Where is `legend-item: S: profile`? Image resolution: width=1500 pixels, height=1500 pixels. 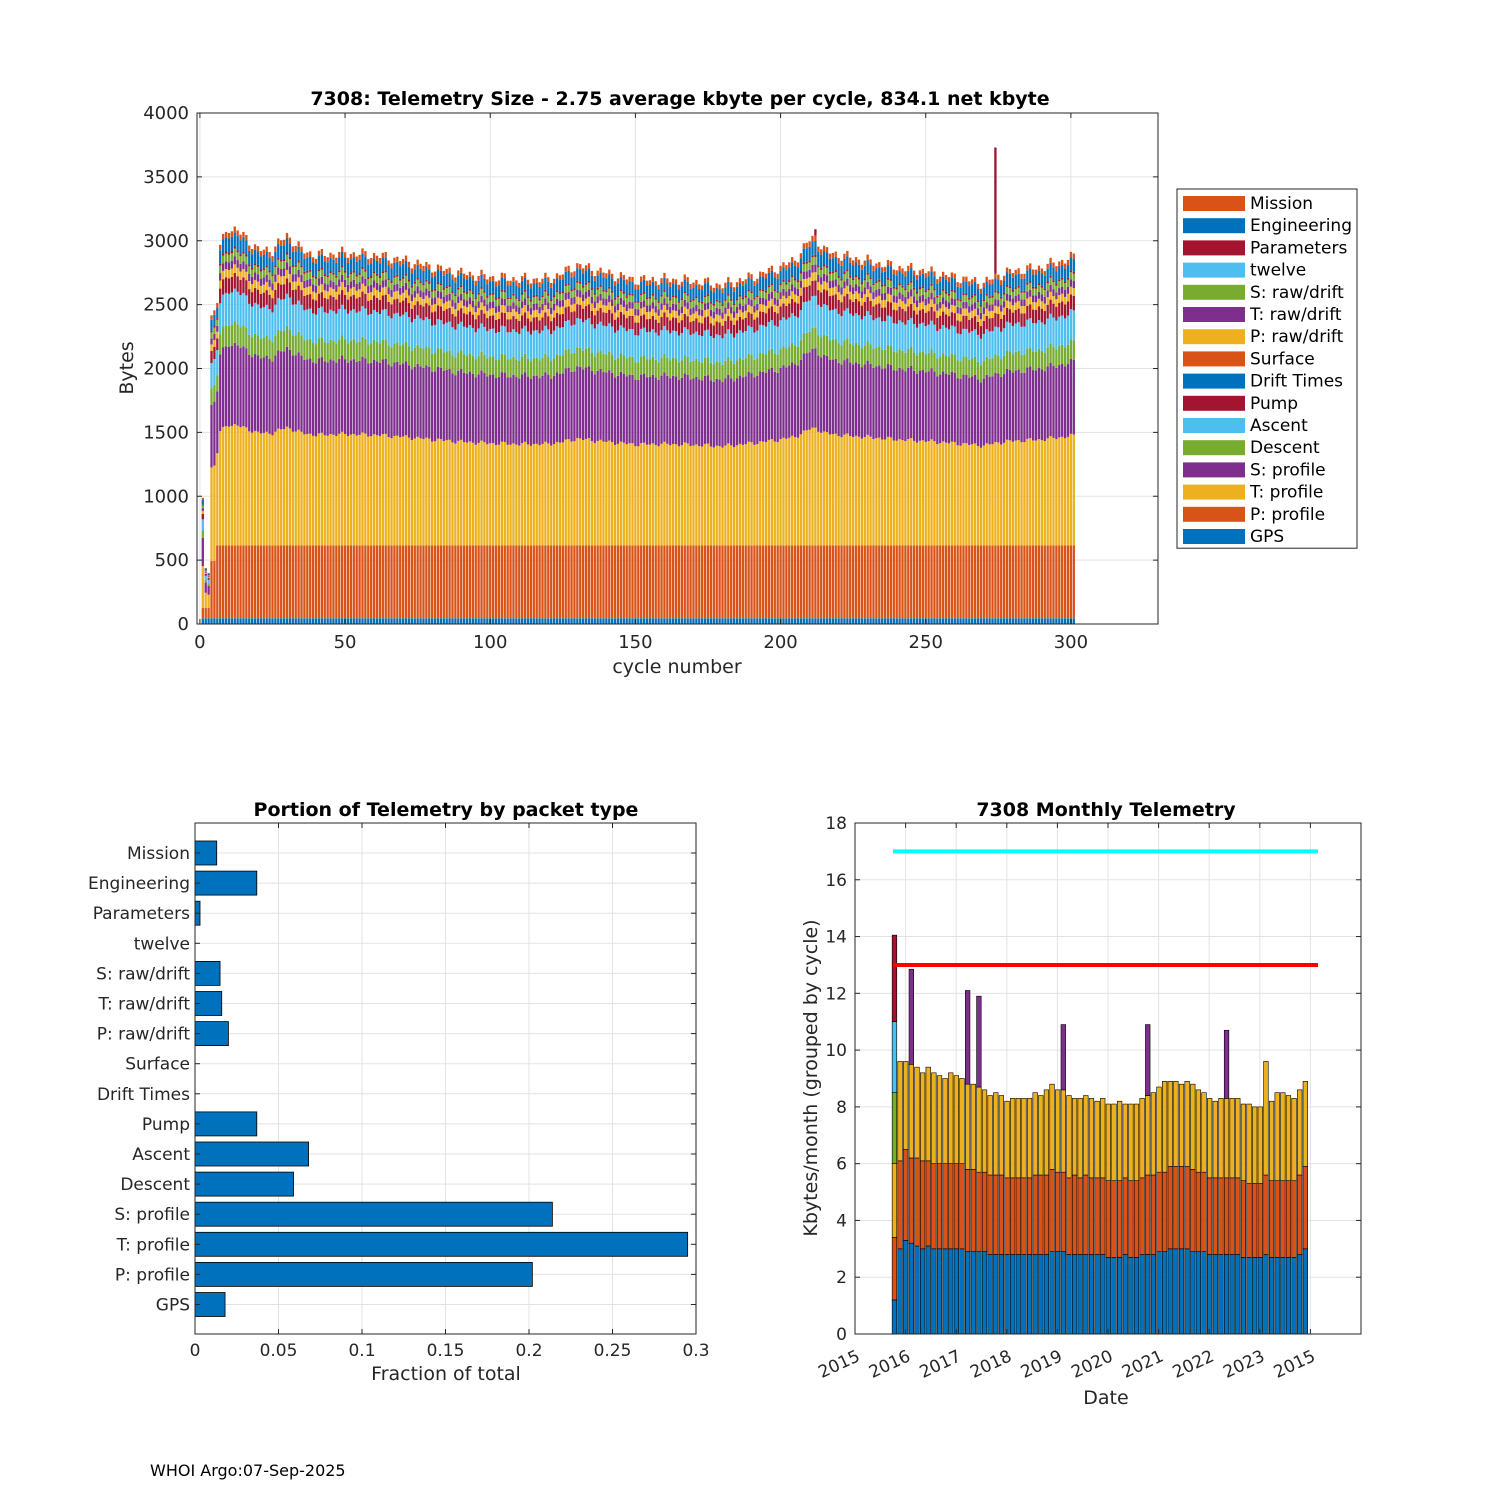 legend-item: S: profile is located at coordinates (1254, 470).